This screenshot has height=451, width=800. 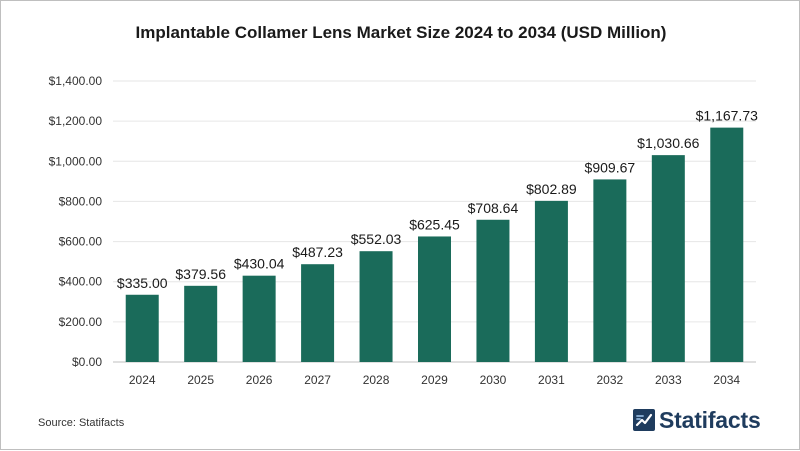 What do you see at coordinates (551, 189) in the screenshot?
I see `data-label: $802.89` at bounding box center [551, 189].